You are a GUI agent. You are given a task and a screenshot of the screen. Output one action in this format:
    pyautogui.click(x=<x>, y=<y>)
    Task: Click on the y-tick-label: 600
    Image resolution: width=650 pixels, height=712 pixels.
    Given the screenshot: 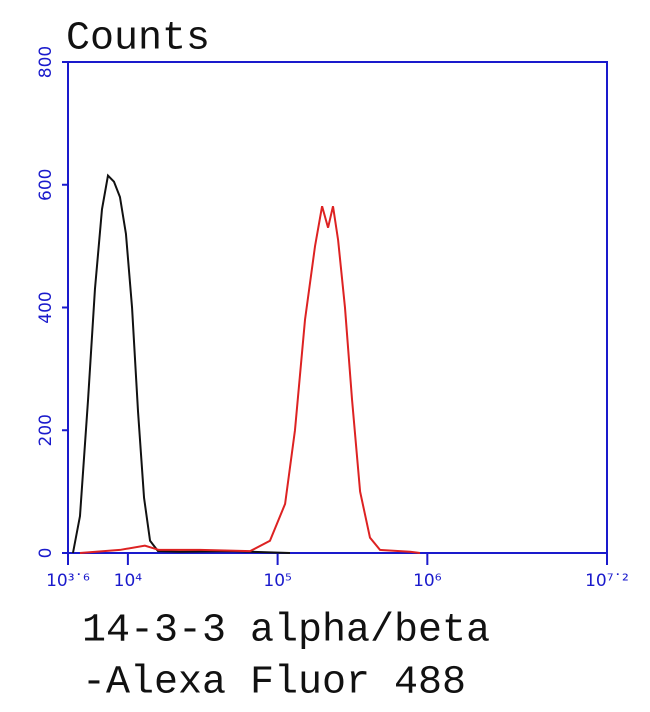 What is the action you would take?
    pyautogui.click(x=46, y=185)
    